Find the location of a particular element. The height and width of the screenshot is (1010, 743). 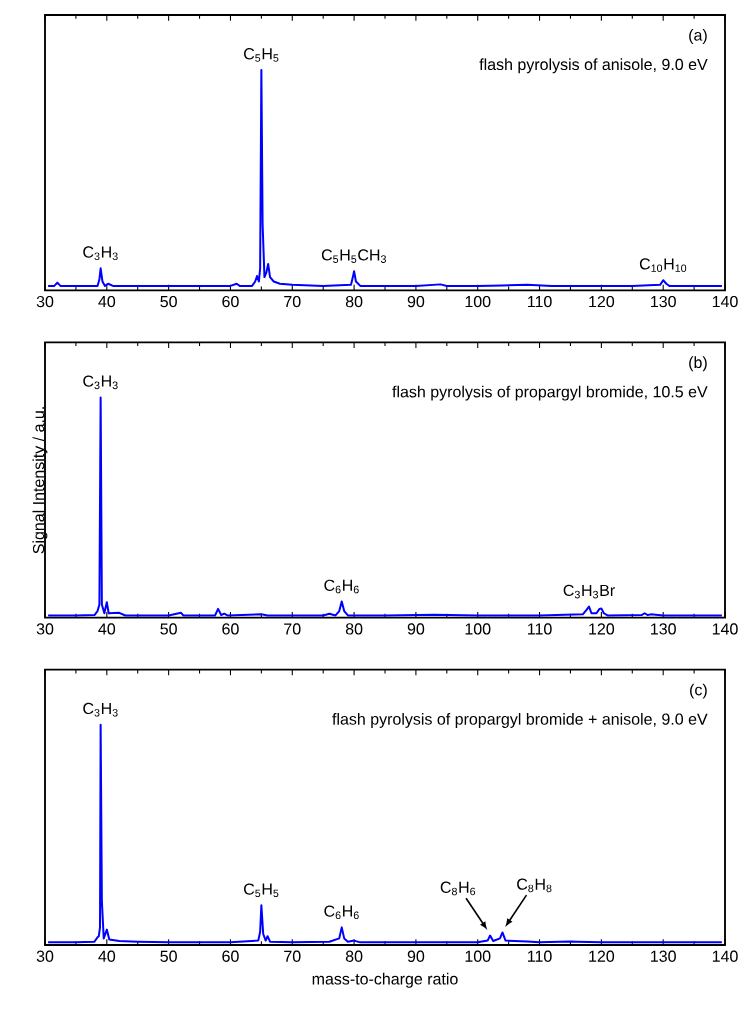

annotation: flash pyrolysis of propargyl bromide + anisole, 9.0 eV is located at coordinates (520, 720).